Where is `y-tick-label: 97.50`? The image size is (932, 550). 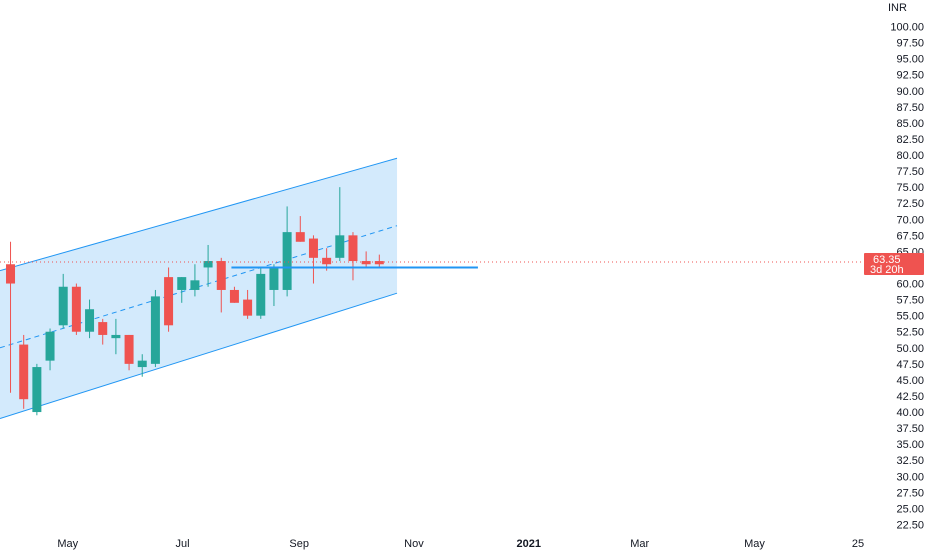
y-tick-label: 97.50 is located at coordinates (910, 44).